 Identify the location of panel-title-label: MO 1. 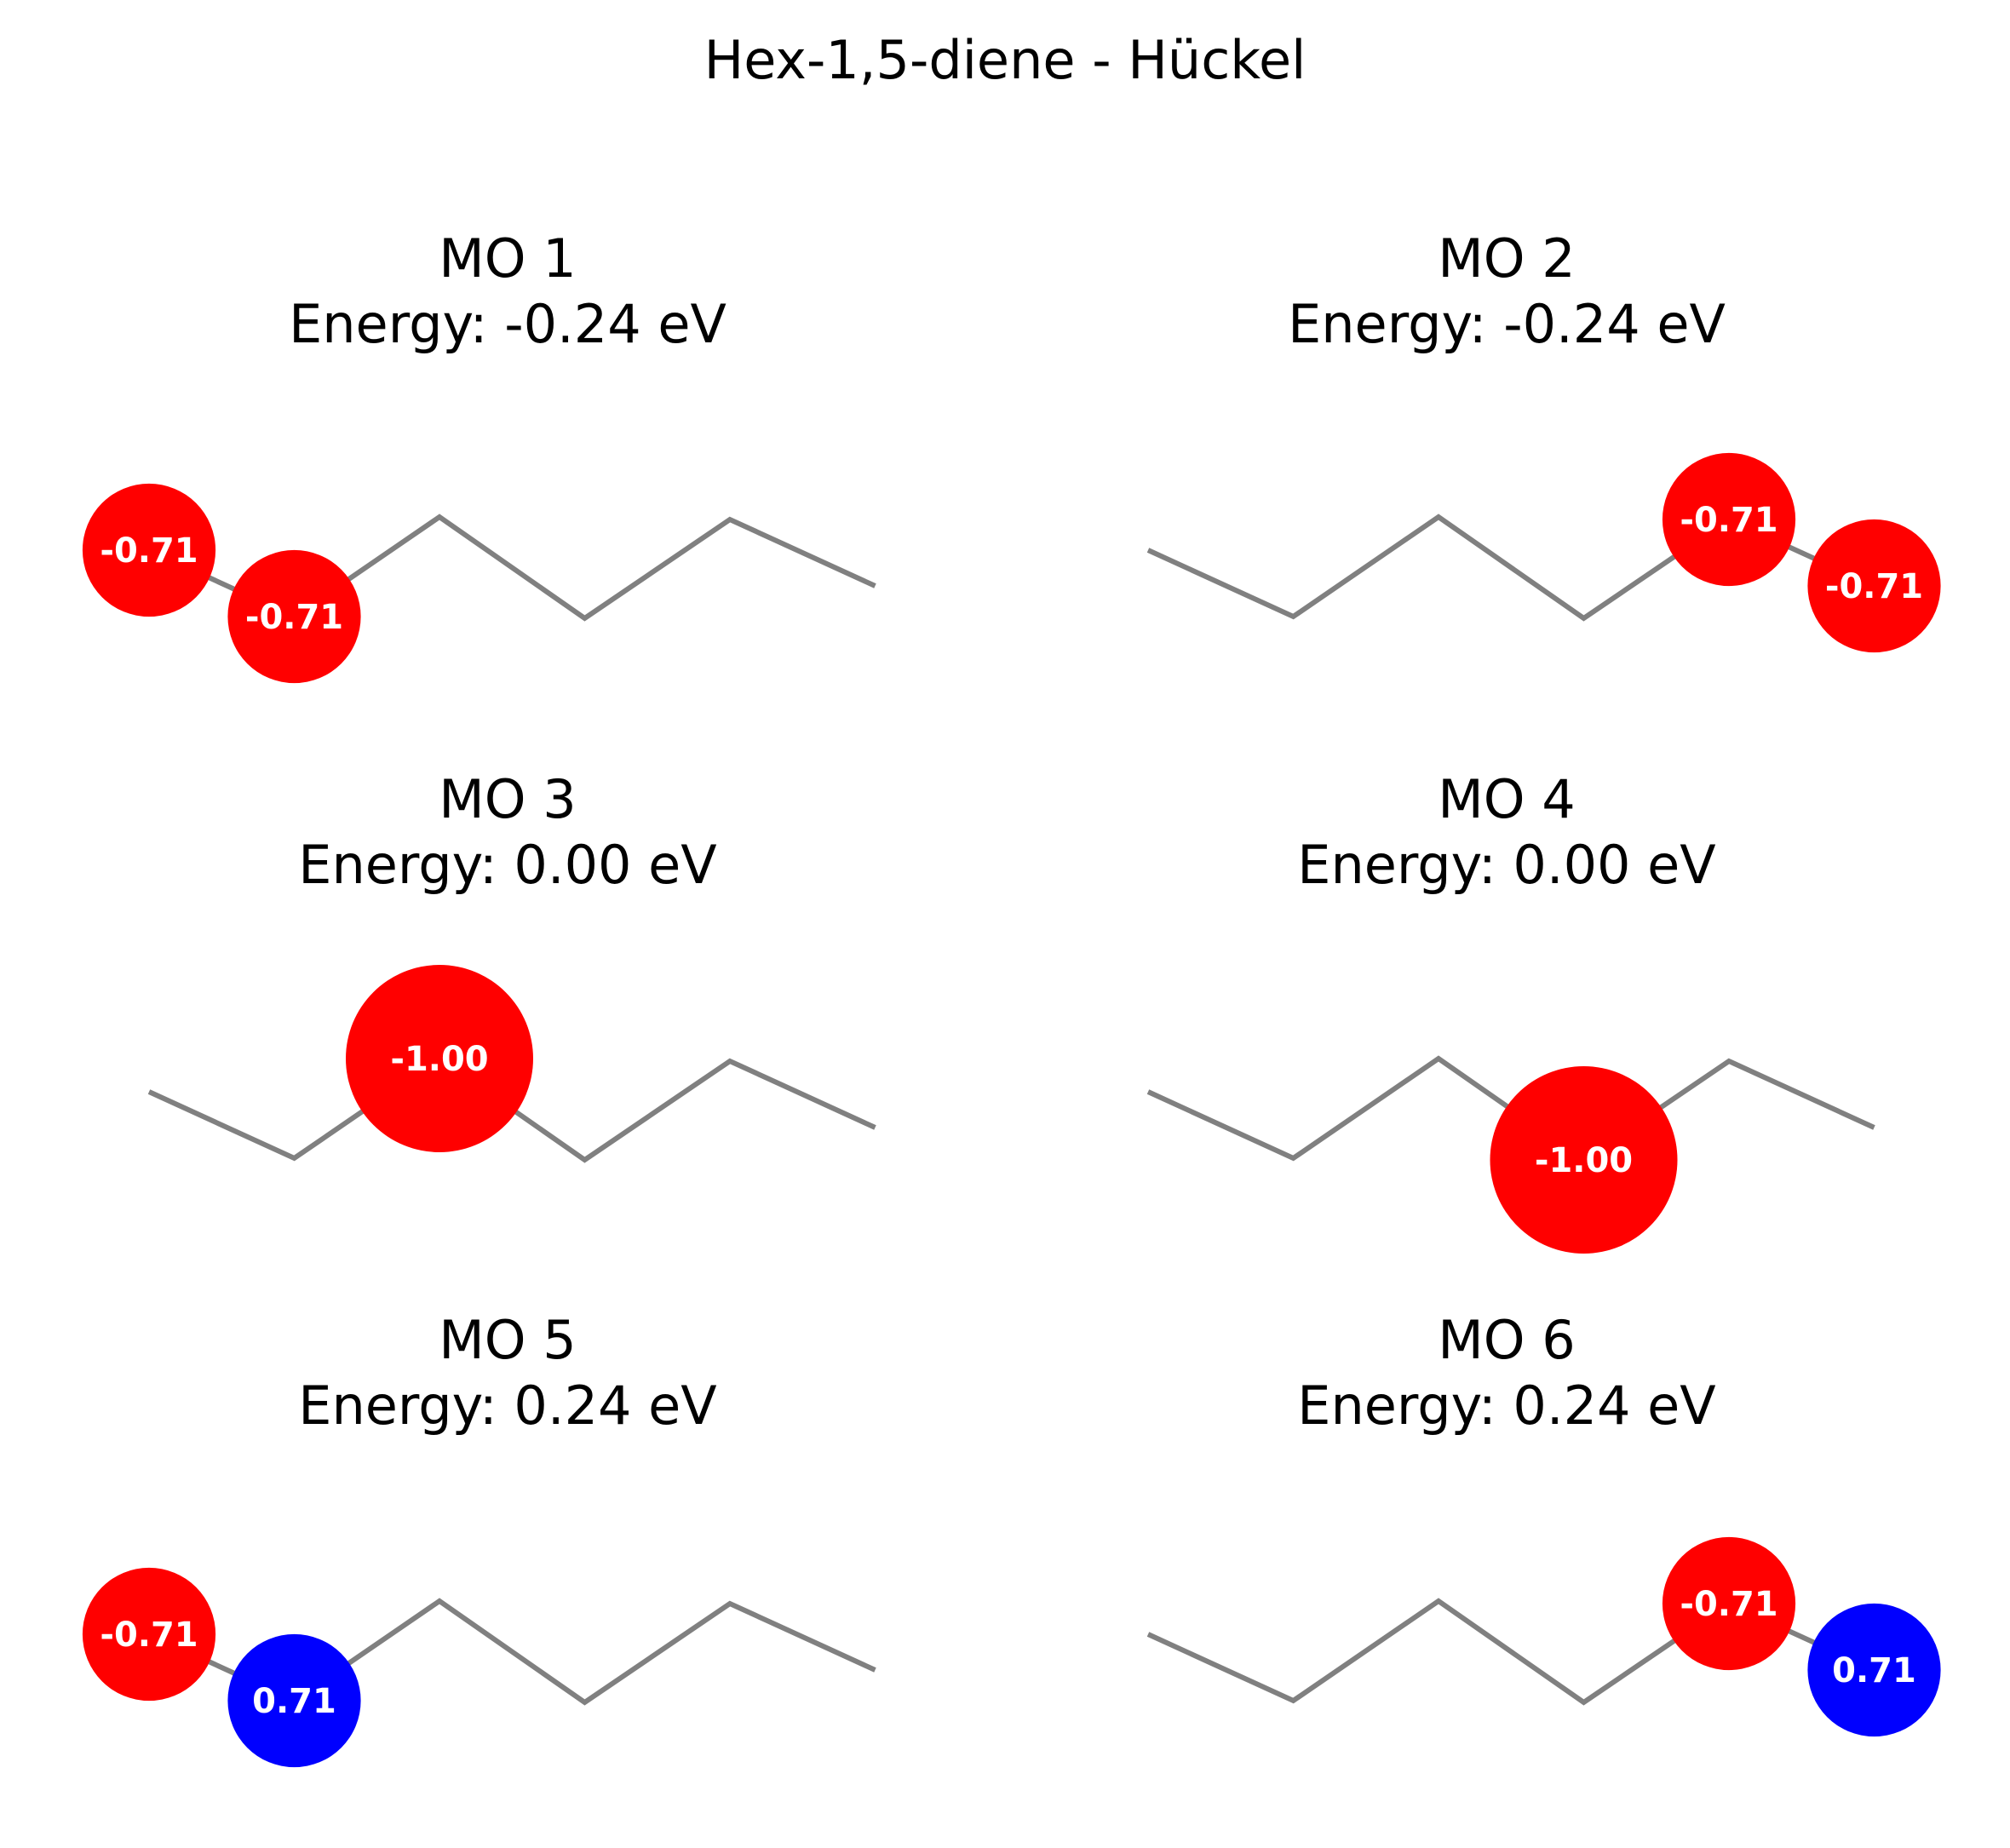
(507, 258).